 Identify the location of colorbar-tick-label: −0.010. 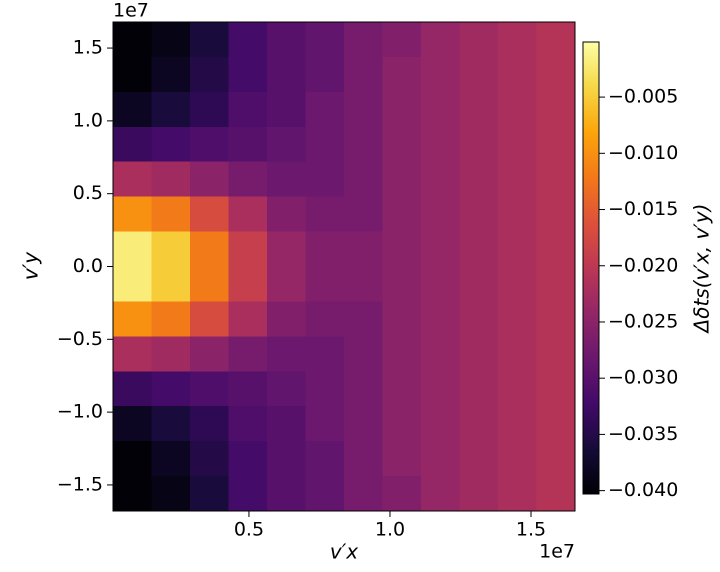
(643, 153).